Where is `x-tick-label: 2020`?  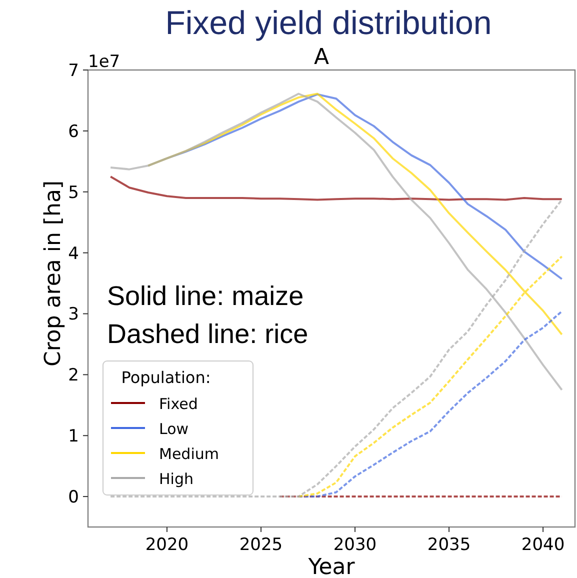
x-tick-label: 2020 is located at coordinates (167, 545).